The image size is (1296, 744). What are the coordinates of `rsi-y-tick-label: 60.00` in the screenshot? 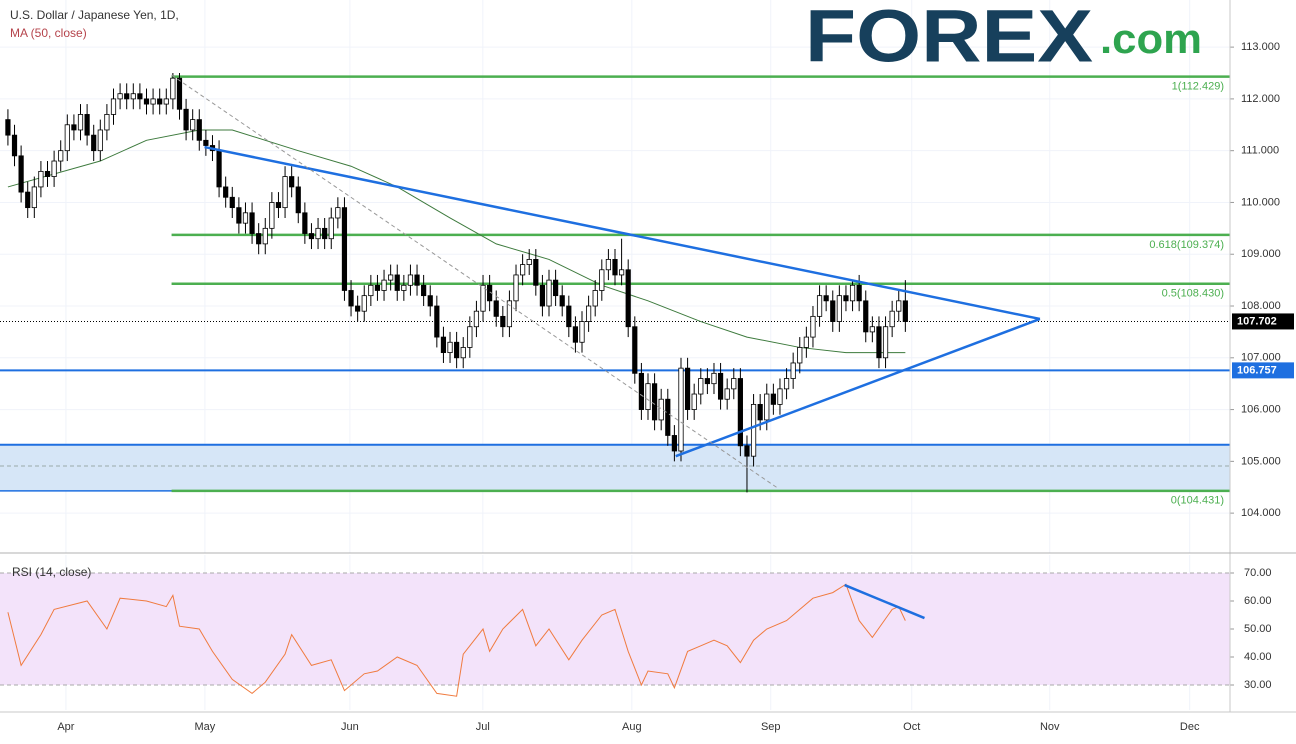 It's located at (1258, 601).